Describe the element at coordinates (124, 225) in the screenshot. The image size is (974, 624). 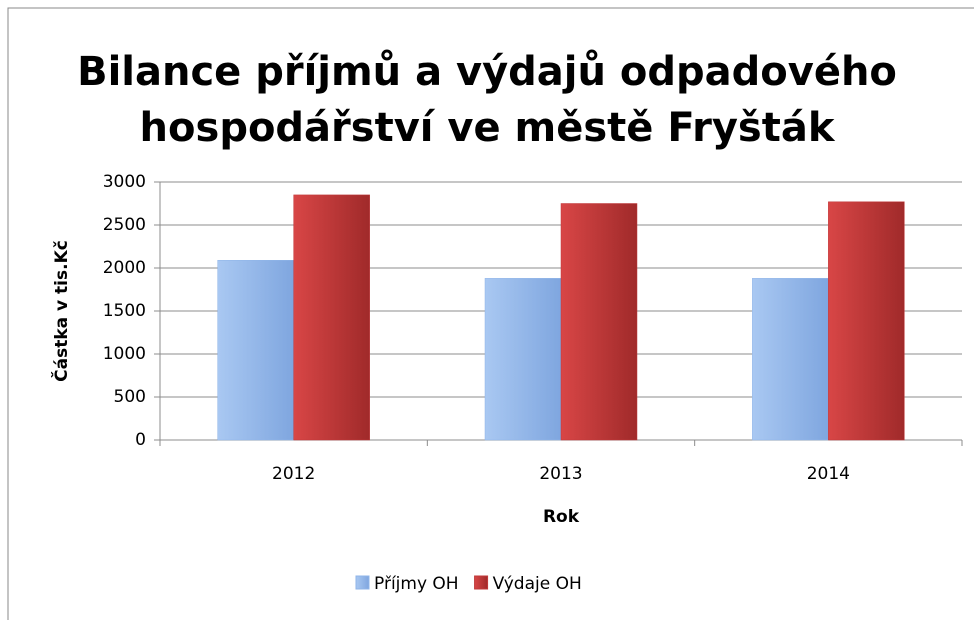
I see `y-tick-label: 2500` at that location.